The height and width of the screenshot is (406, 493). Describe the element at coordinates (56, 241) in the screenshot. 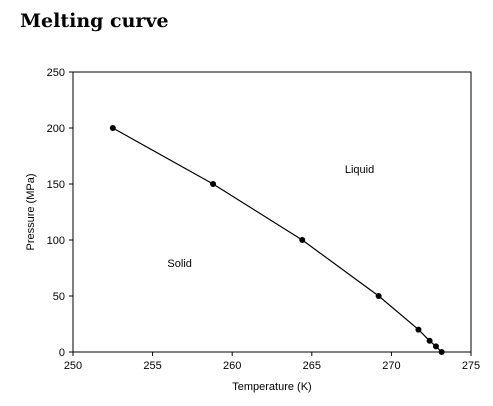

I see `y-tick-label: 100` at that location.